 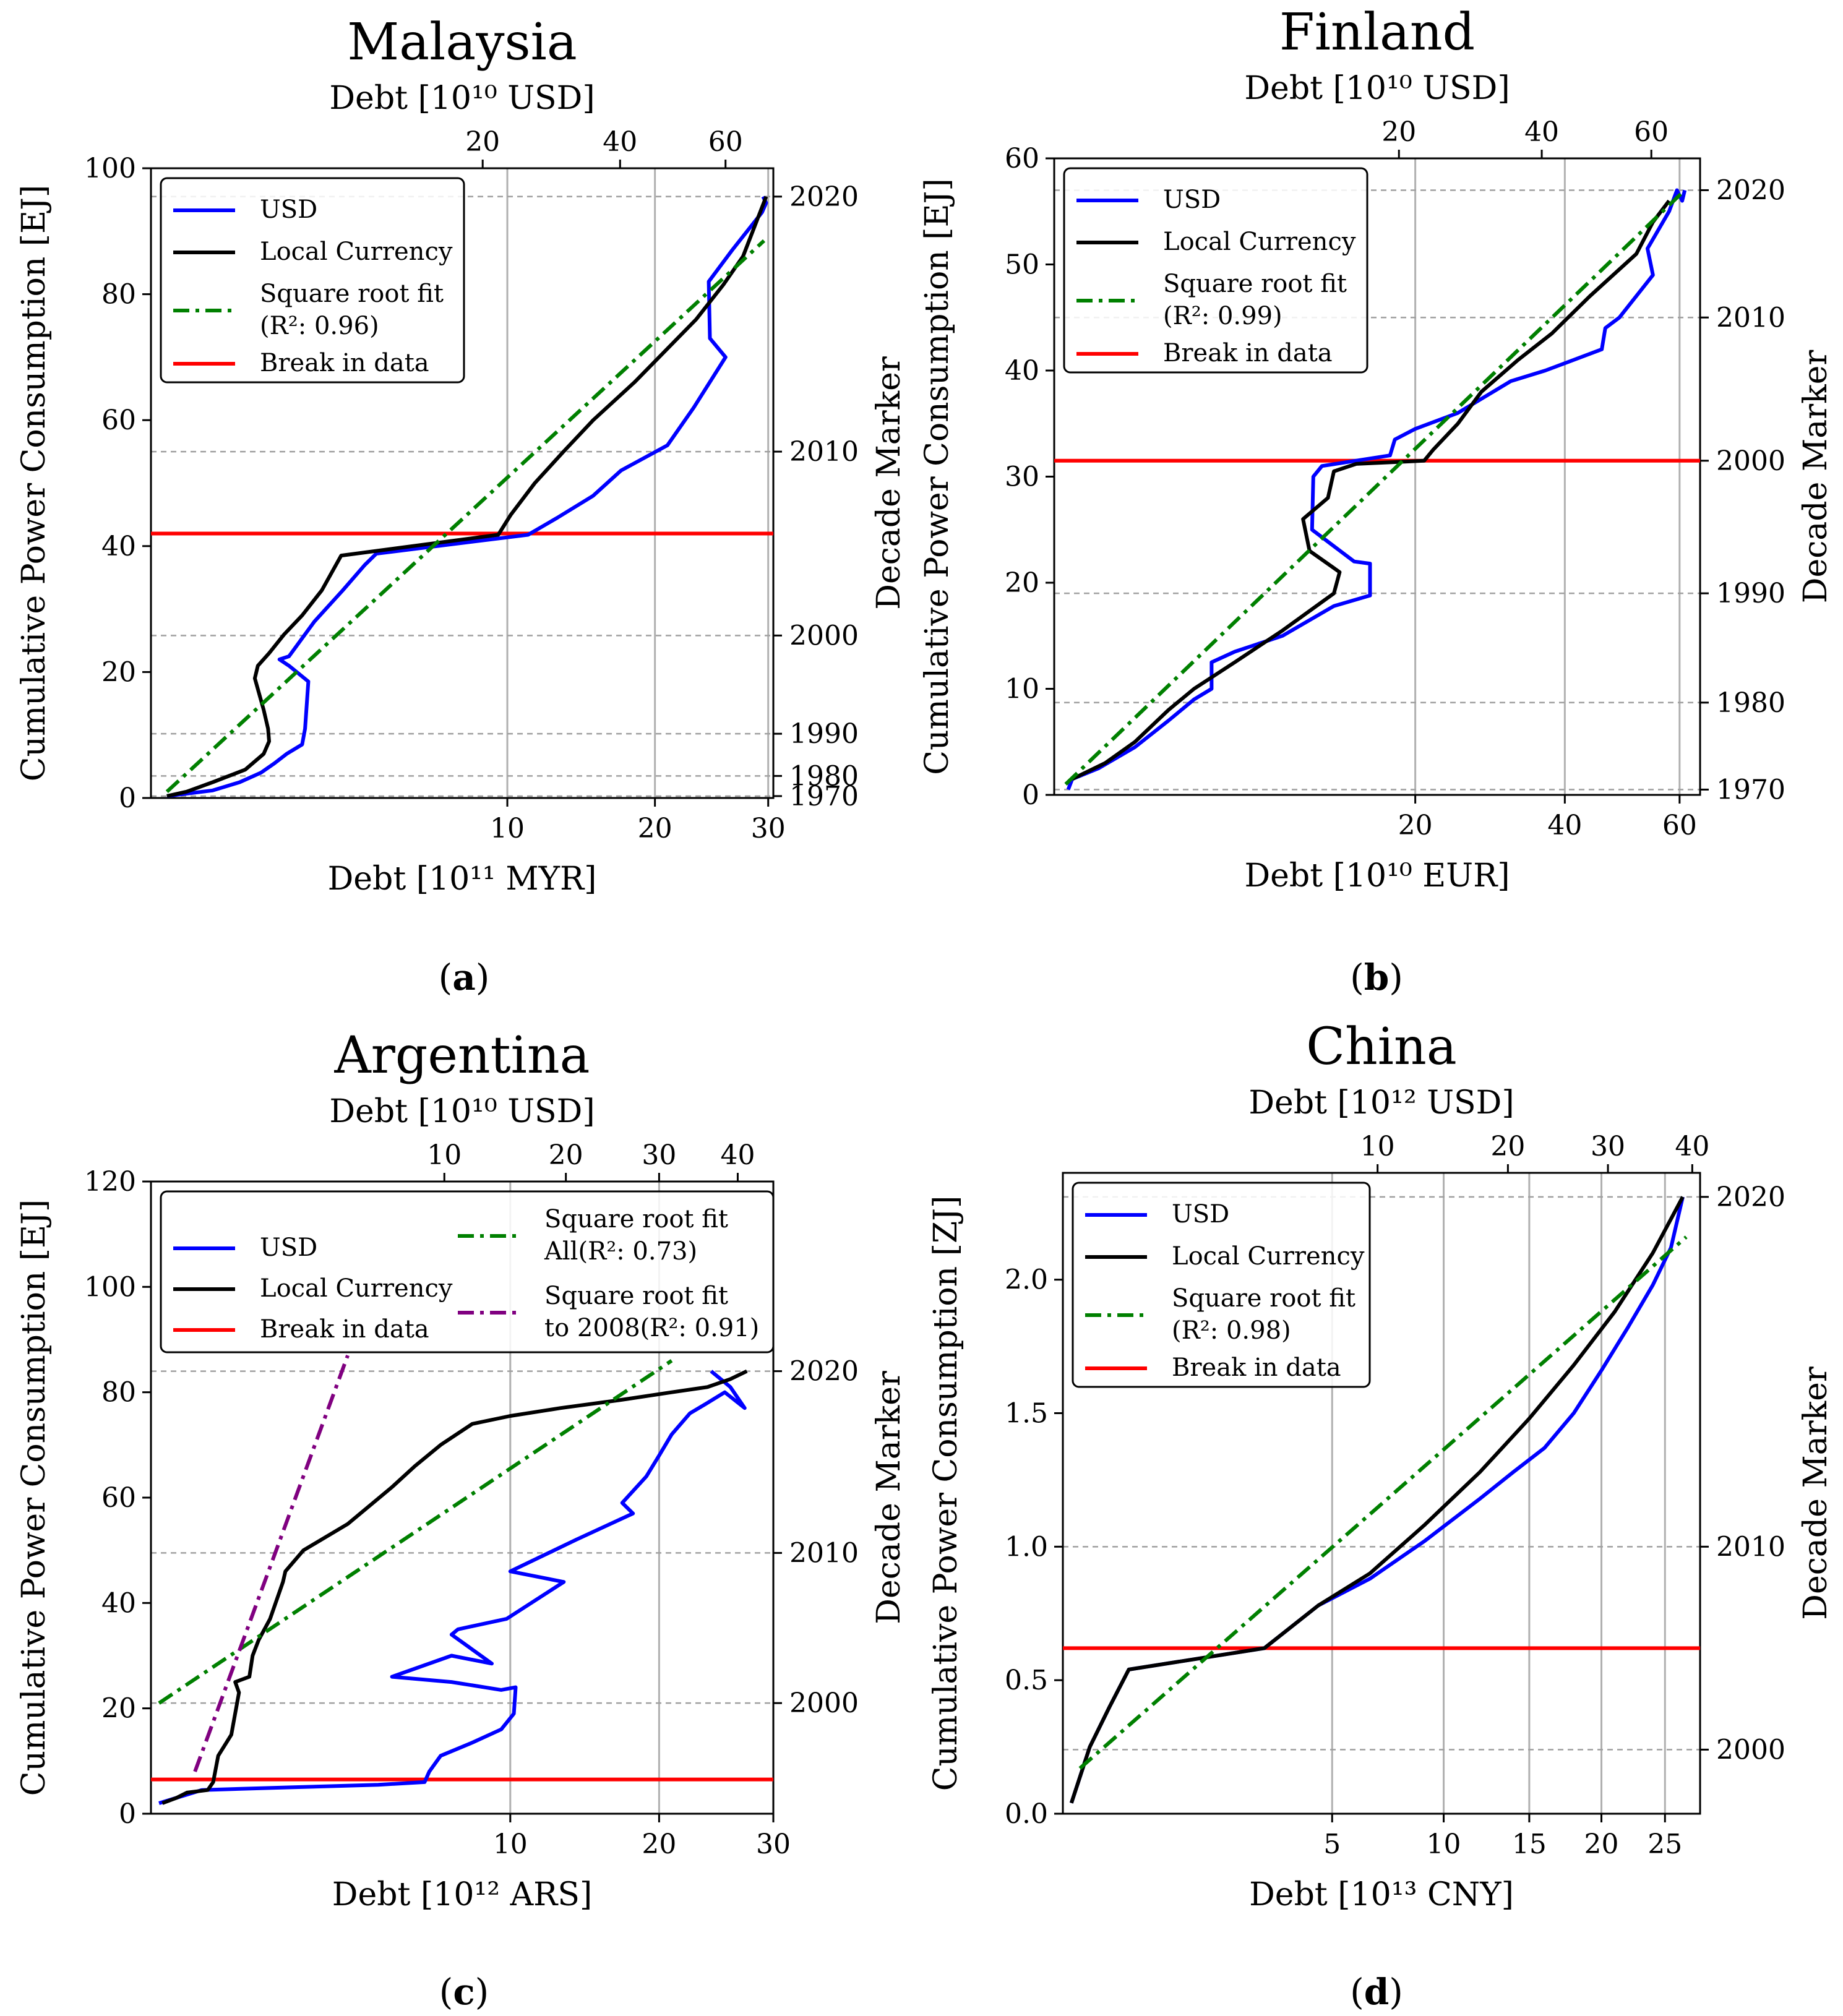 What do you see at coordinates (1259, 242) in the screenshot?
I see `legend-label: Local Currency` at bounding box center [1259, 242].